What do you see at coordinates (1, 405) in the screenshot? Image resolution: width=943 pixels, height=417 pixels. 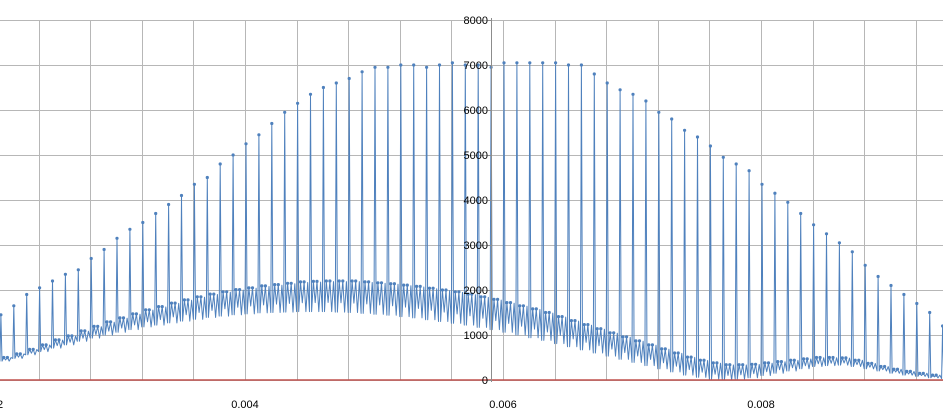 I see `x-tick-label-edge: 2` at bounding box center [1, 405].